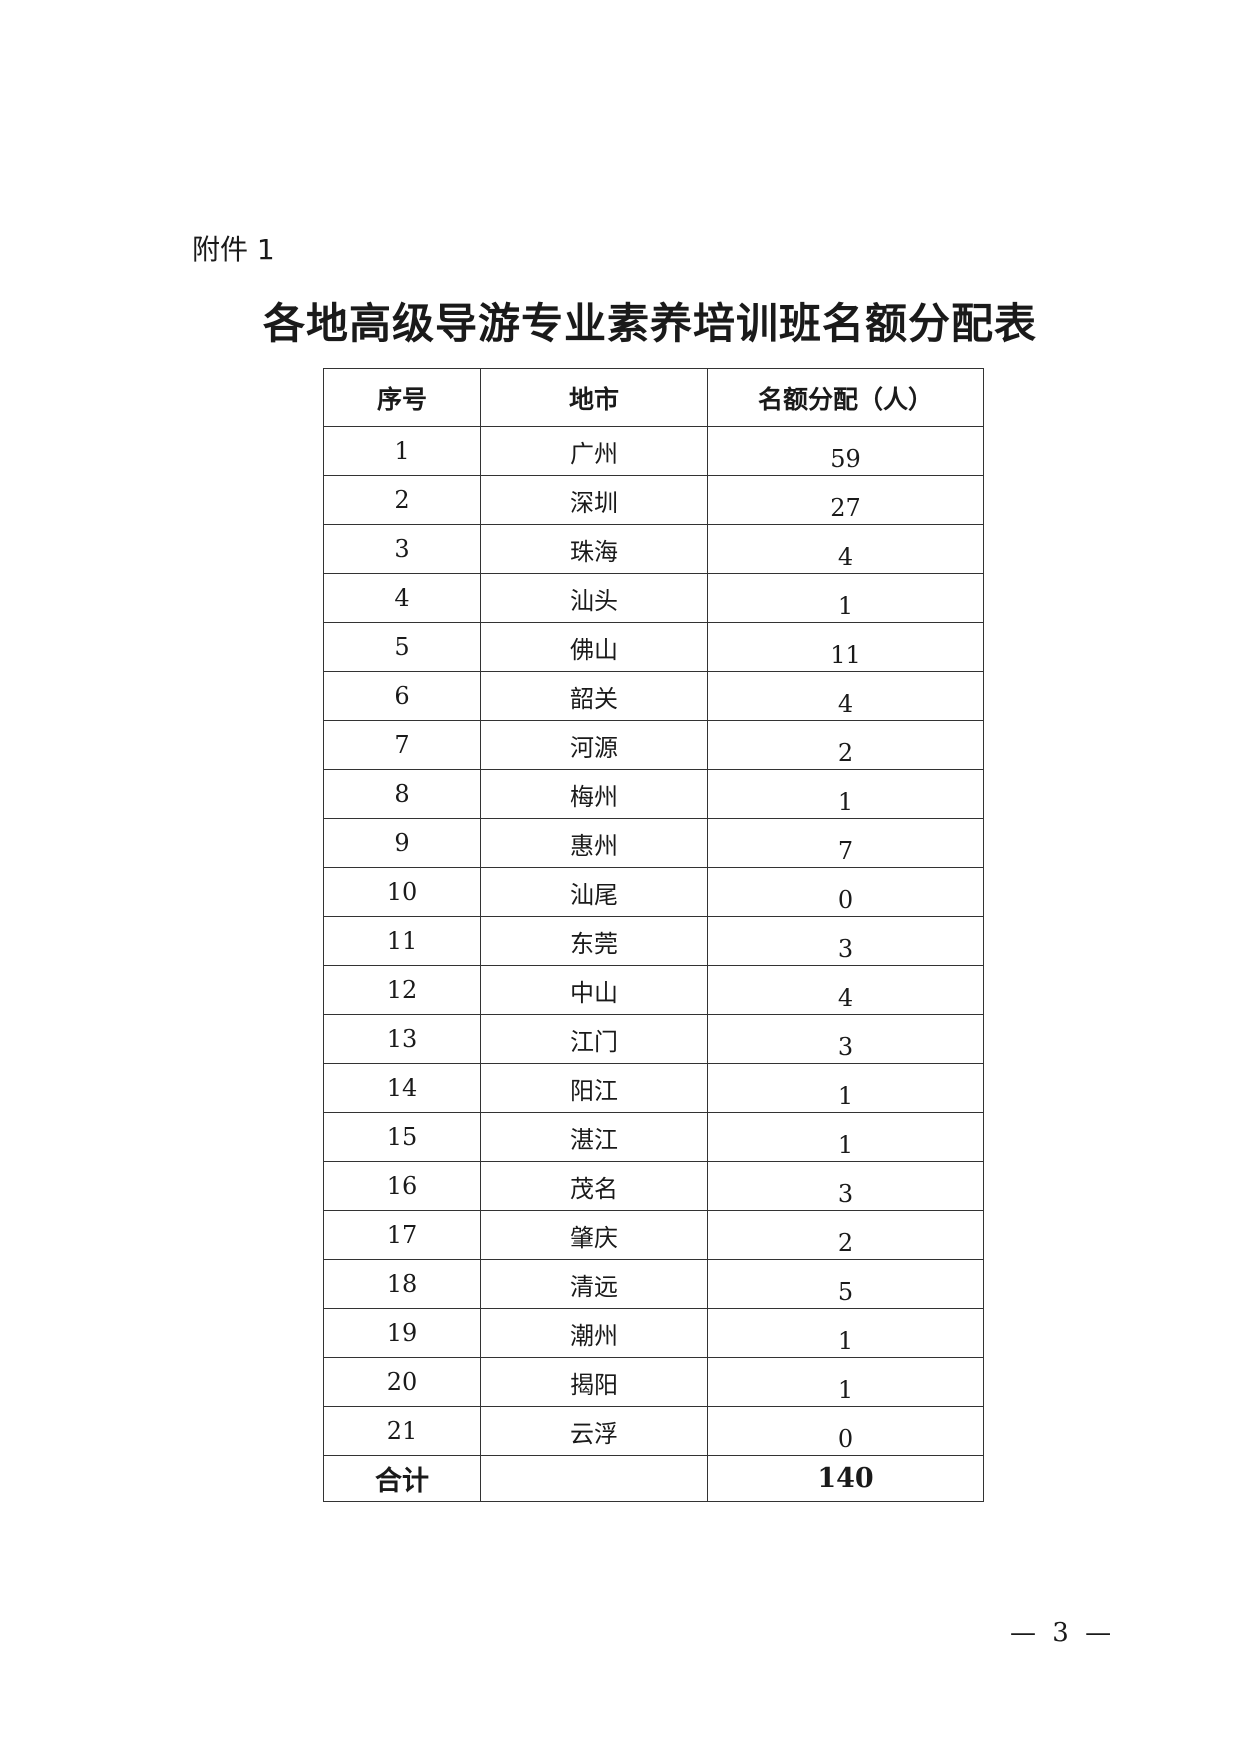 The width and height of the screenshot is (1240, 1753). Describe the element at coordinates (402, 1431) in the screenshot. I see `row-number: 21` at that location.